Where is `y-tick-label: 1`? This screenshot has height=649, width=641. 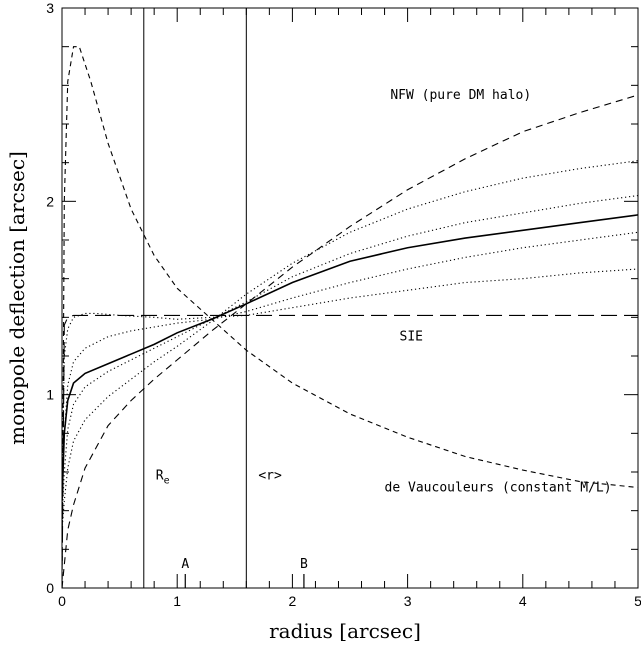 y-tick-label: 1 is located at coordinates (50, 395).